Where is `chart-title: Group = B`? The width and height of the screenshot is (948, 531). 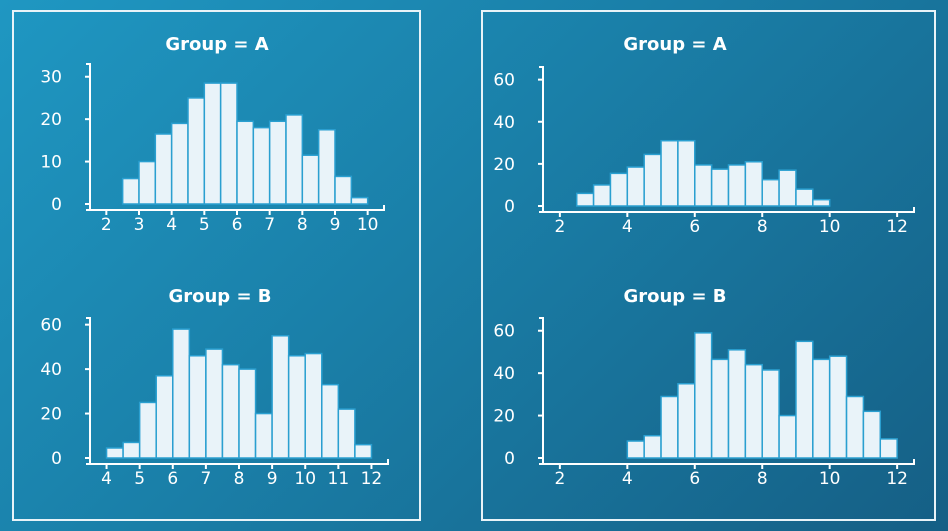
chart-title: Group = B is located at coordinates (219, 296).